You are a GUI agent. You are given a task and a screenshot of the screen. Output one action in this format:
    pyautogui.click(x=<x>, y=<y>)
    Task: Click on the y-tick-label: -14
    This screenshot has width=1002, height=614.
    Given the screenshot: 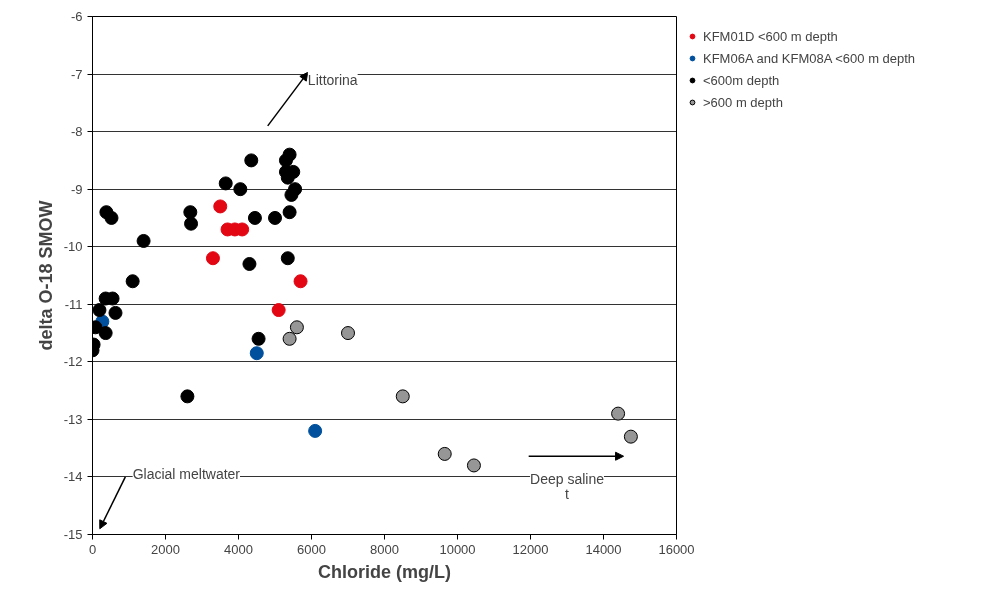 What is the action you would take?
    pyautogui.click(x=73, y=477)
    